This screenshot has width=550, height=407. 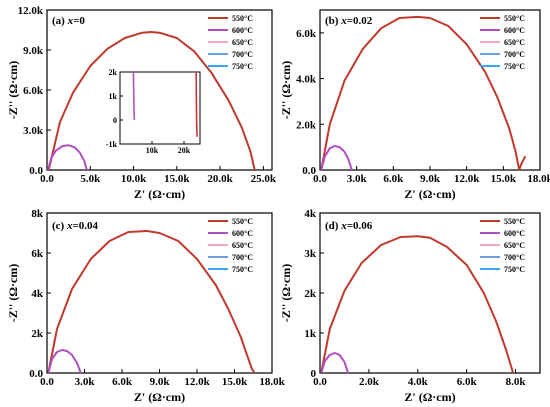 What do you see at coordinates (59, 226) in the screenshot?
I see `panel-letter: (c)` at bounding box center [59, 226].